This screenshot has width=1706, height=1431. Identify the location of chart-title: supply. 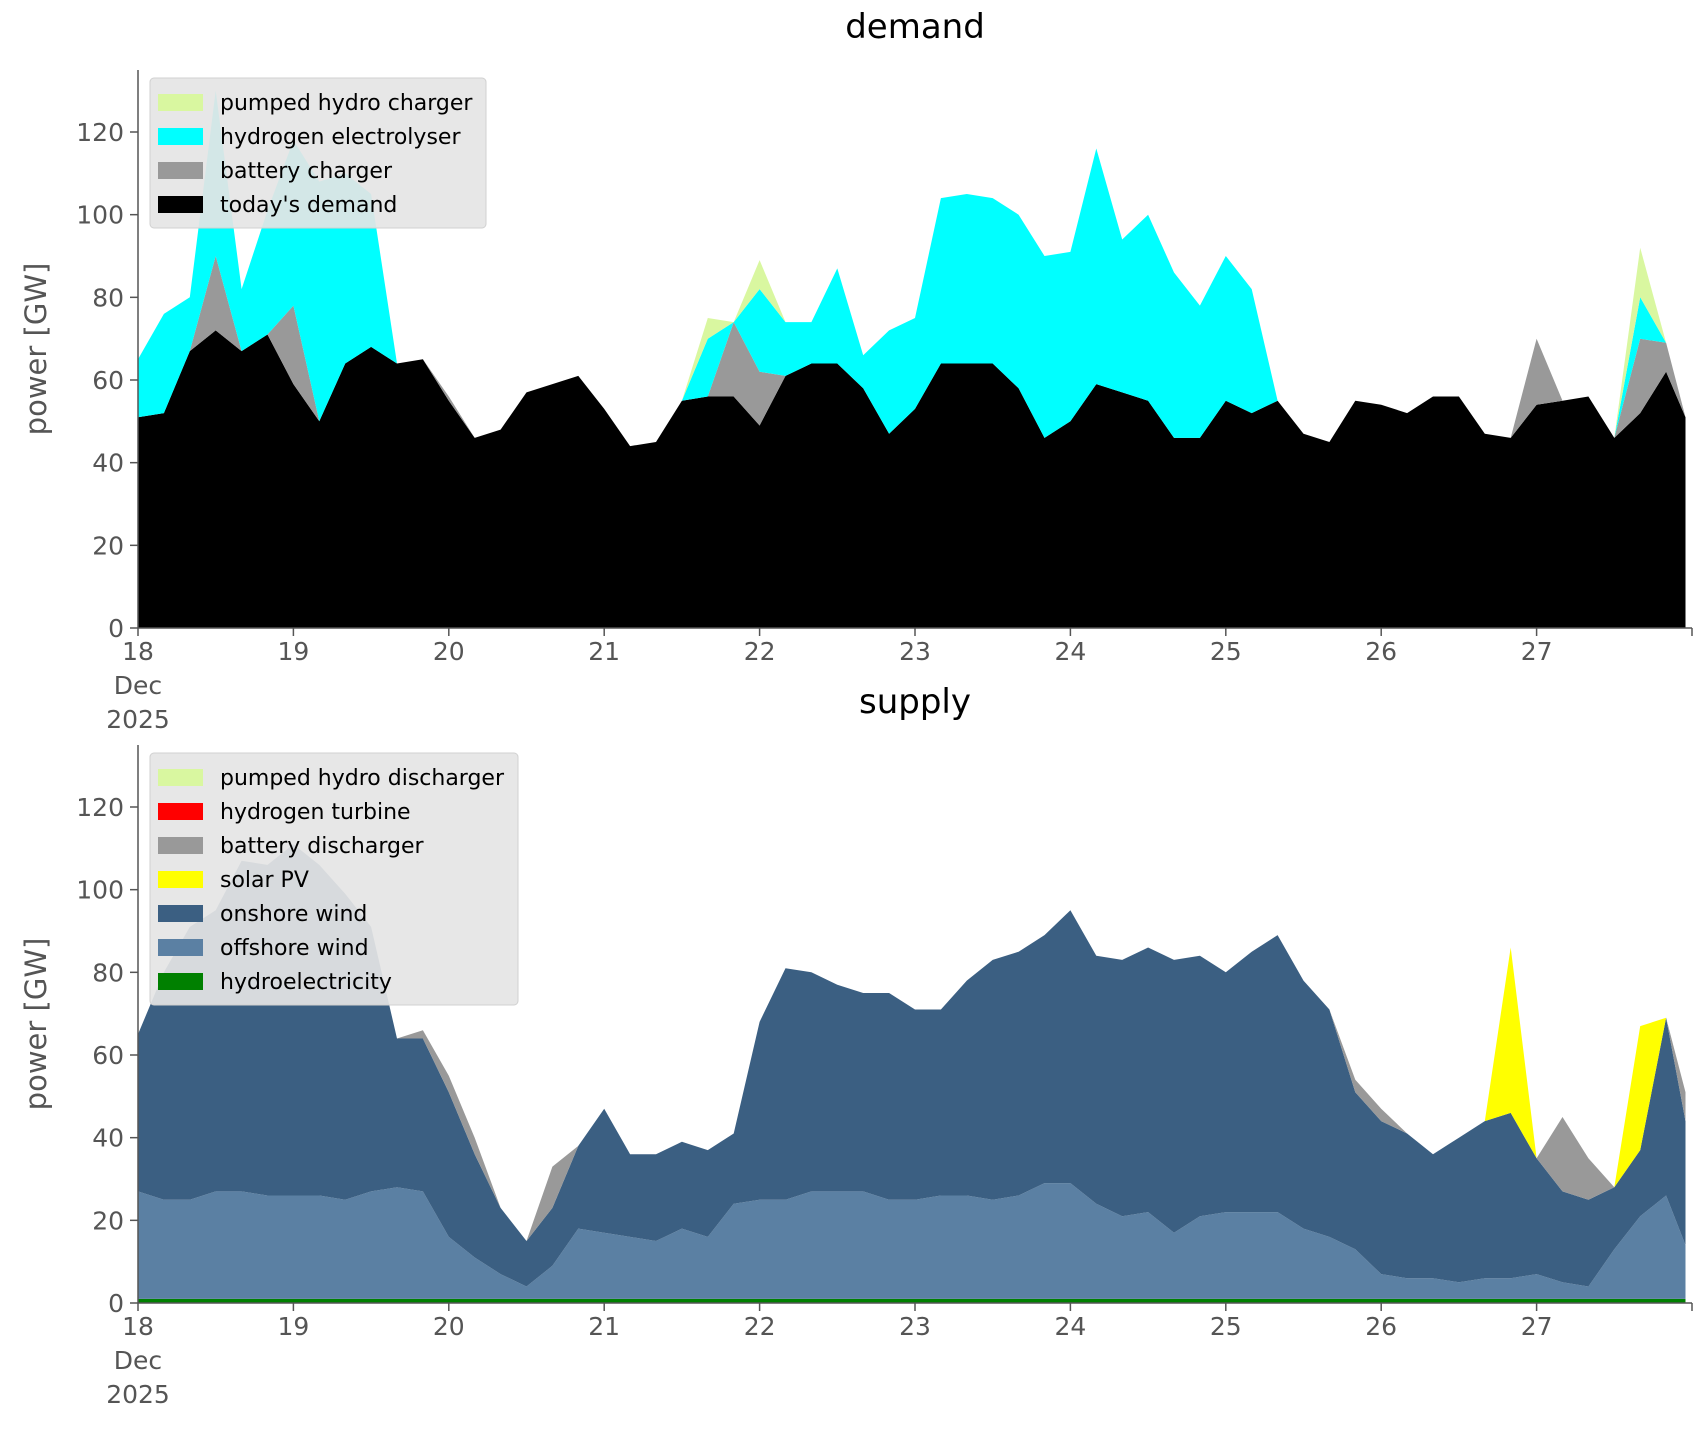
(915, 702).